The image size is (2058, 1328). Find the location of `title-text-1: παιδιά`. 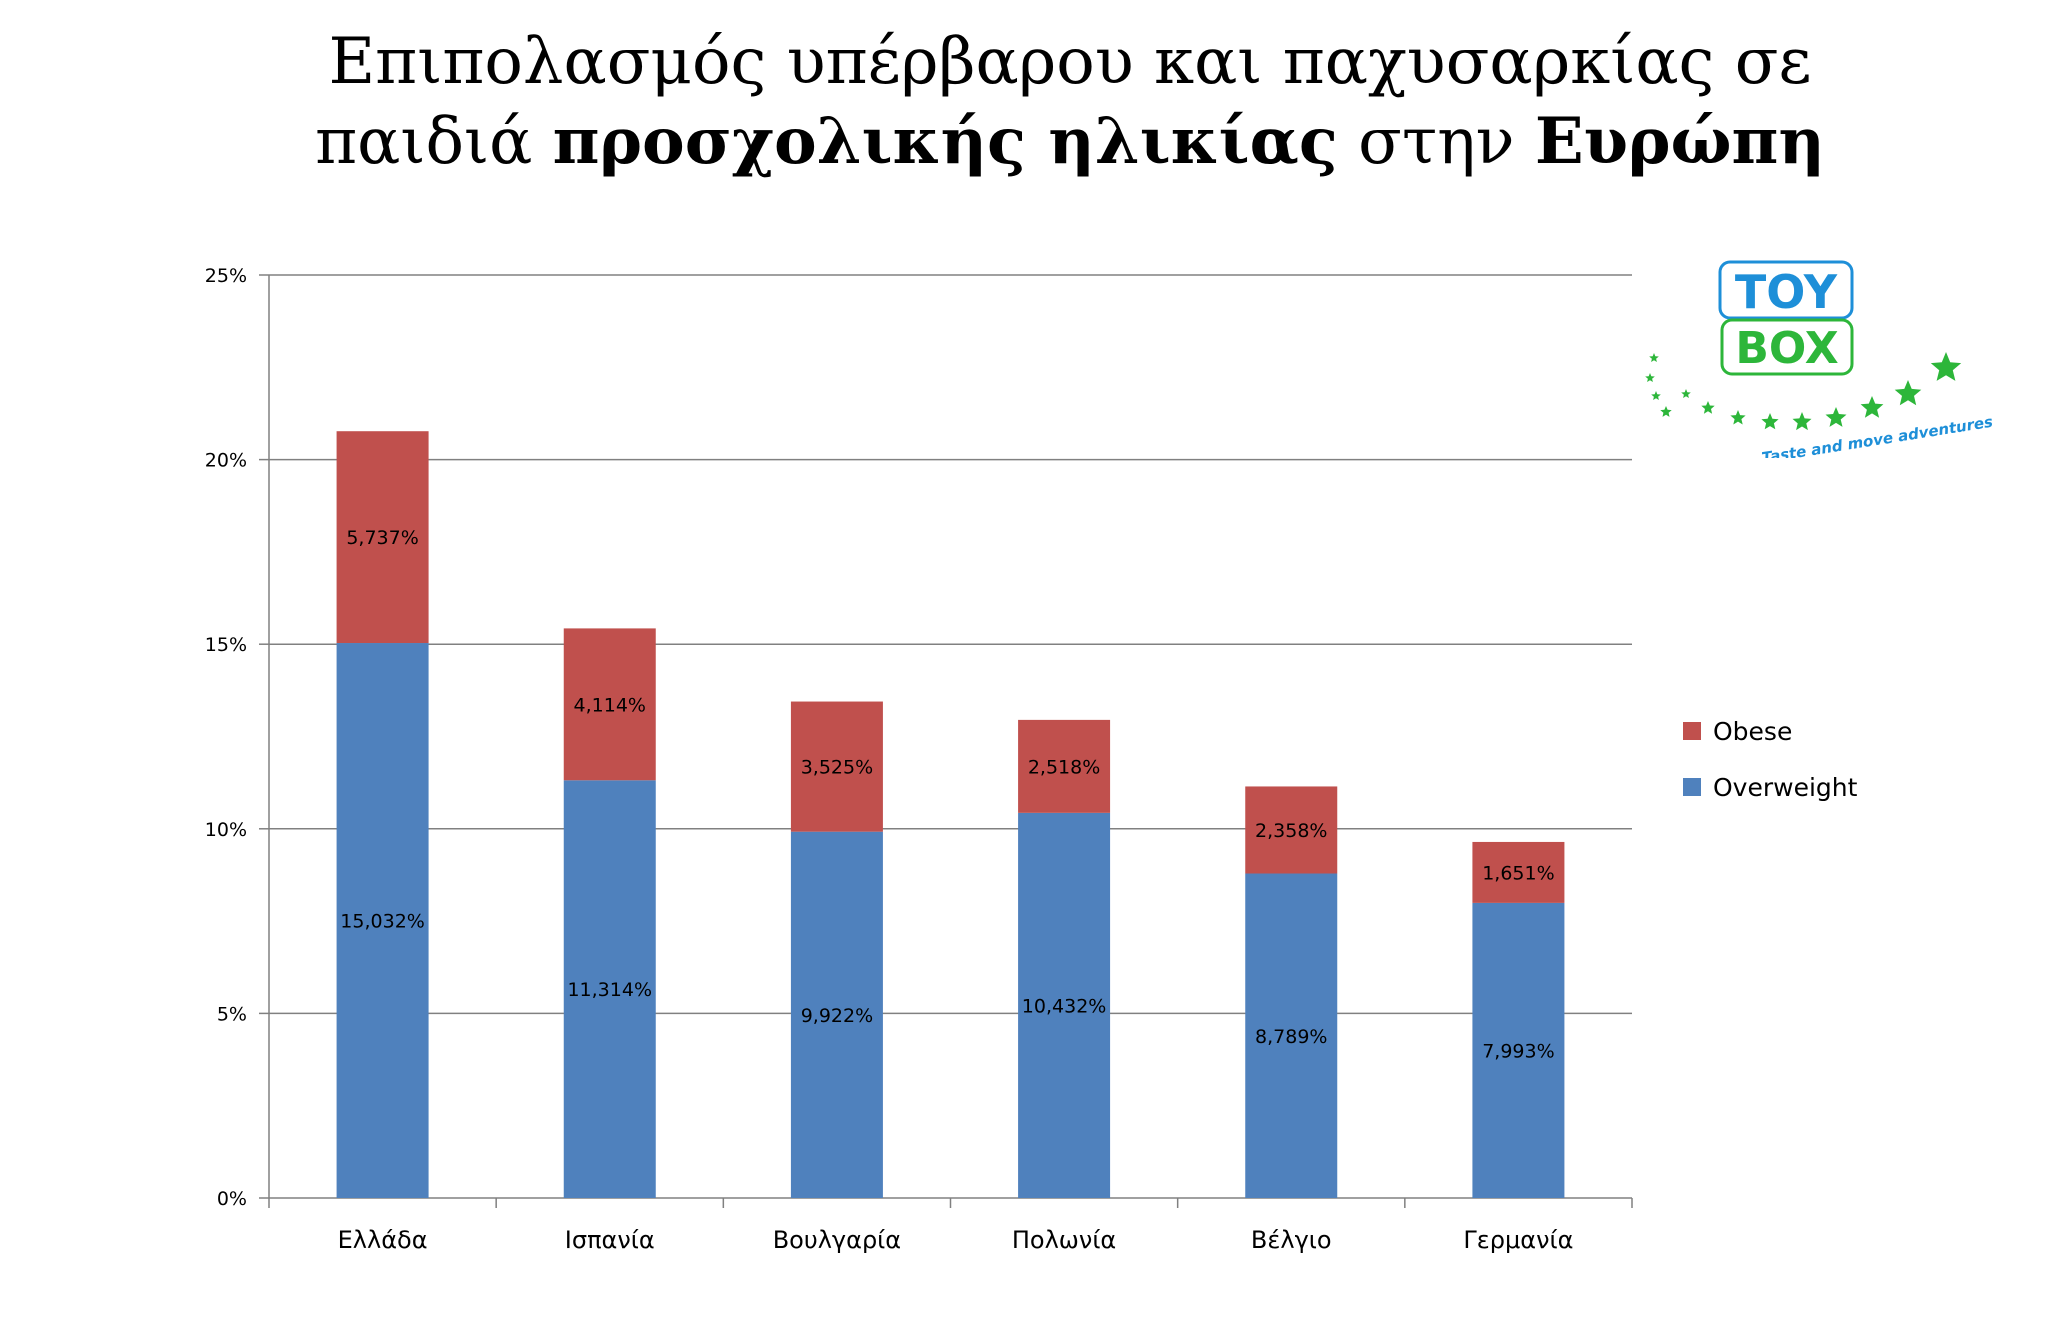

title-text-1: παιδιά is located at coordinates (434, 142).